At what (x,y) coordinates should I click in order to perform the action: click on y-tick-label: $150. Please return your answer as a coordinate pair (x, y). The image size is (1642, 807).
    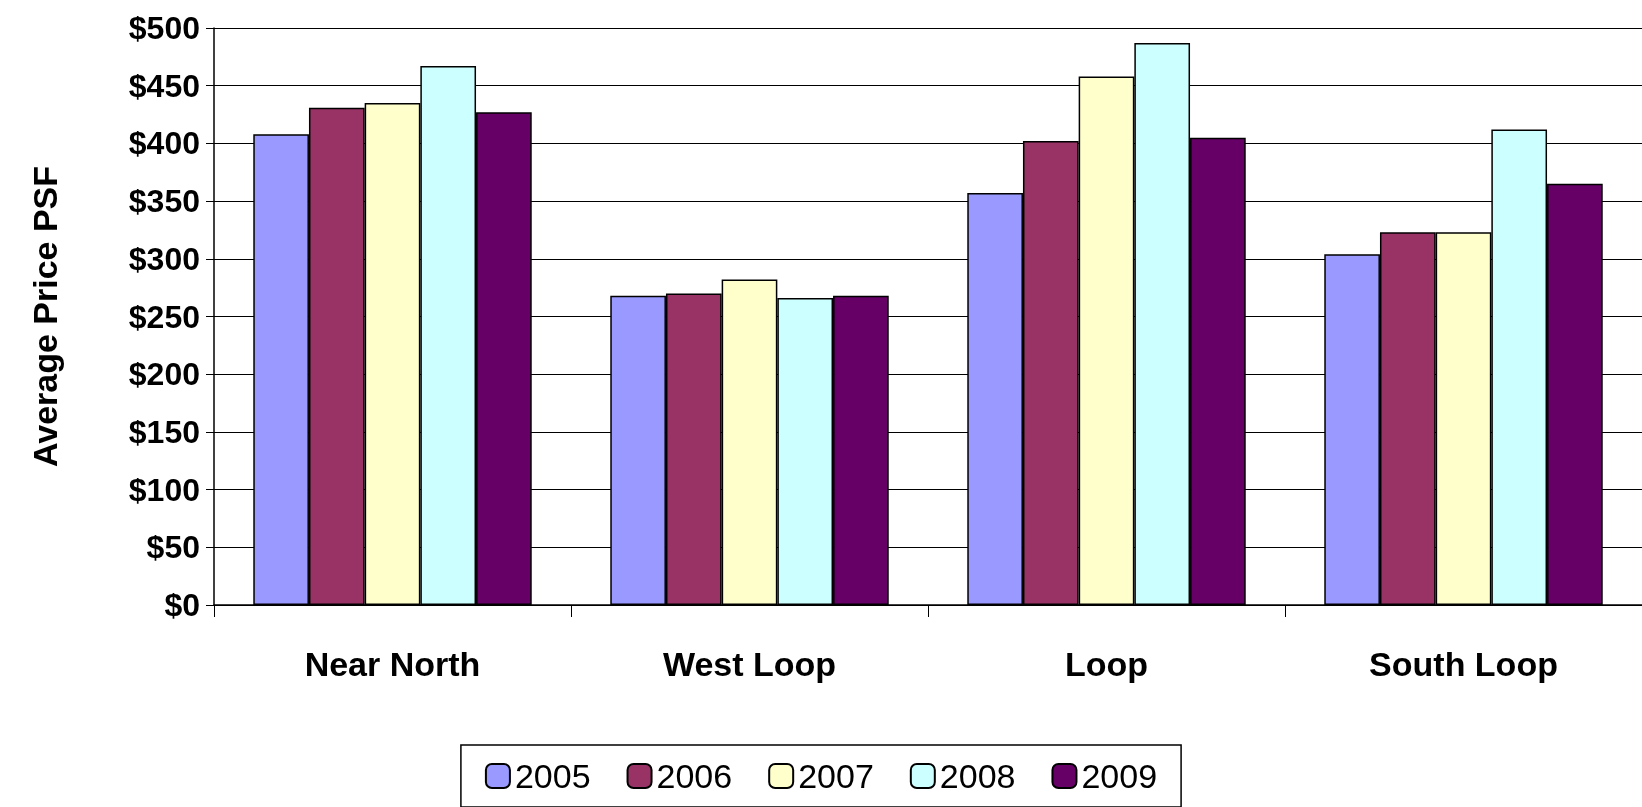
    Looking at the image, I should click on (164, 431).